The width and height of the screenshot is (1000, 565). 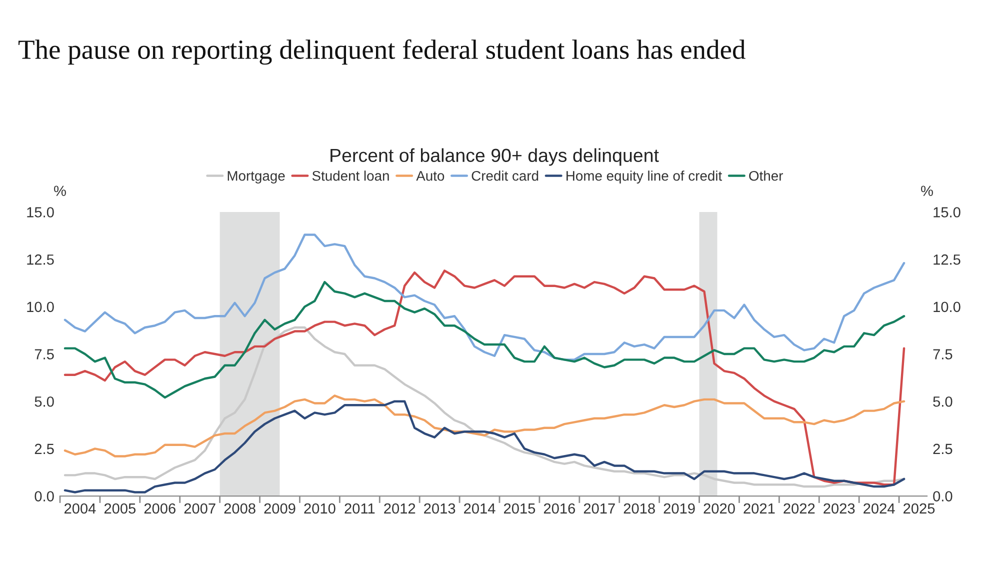 What do you see at coordinates (947, 307) in the screenshot?
I see `y2-tick-label: 10.0` at bounding box center [947, 307].